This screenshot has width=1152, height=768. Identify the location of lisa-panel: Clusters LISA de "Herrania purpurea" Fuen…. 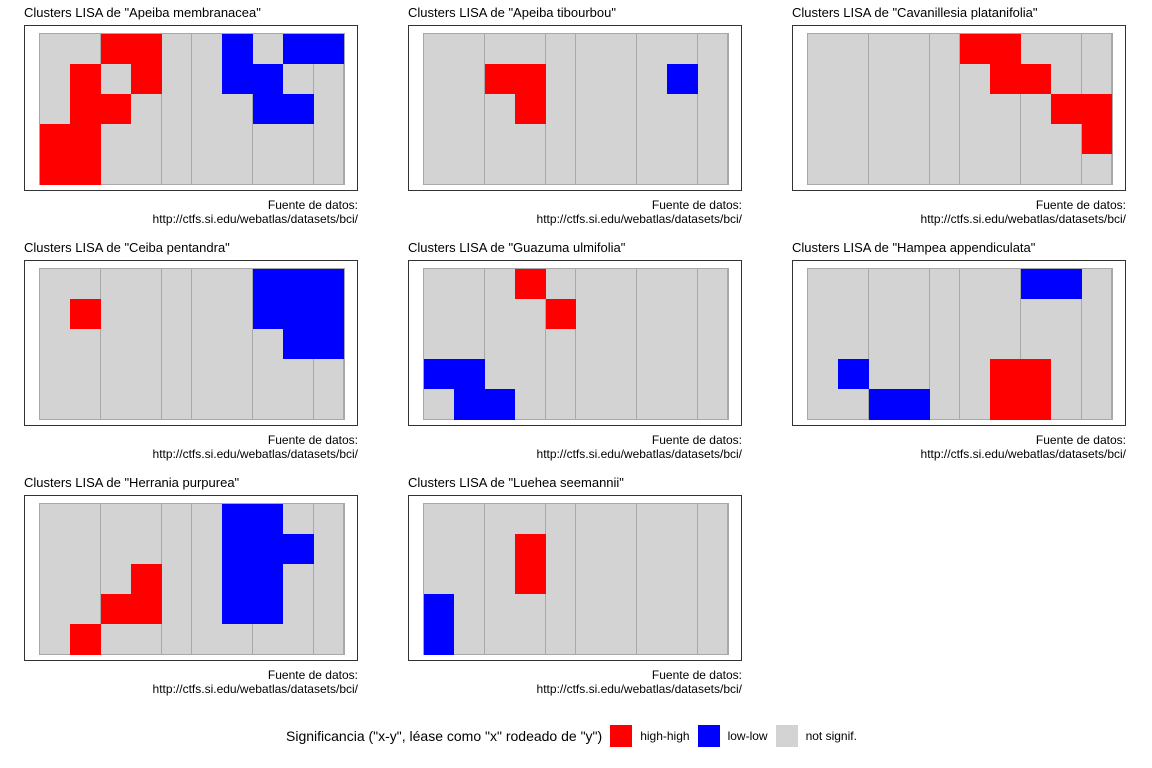
(194, 587).